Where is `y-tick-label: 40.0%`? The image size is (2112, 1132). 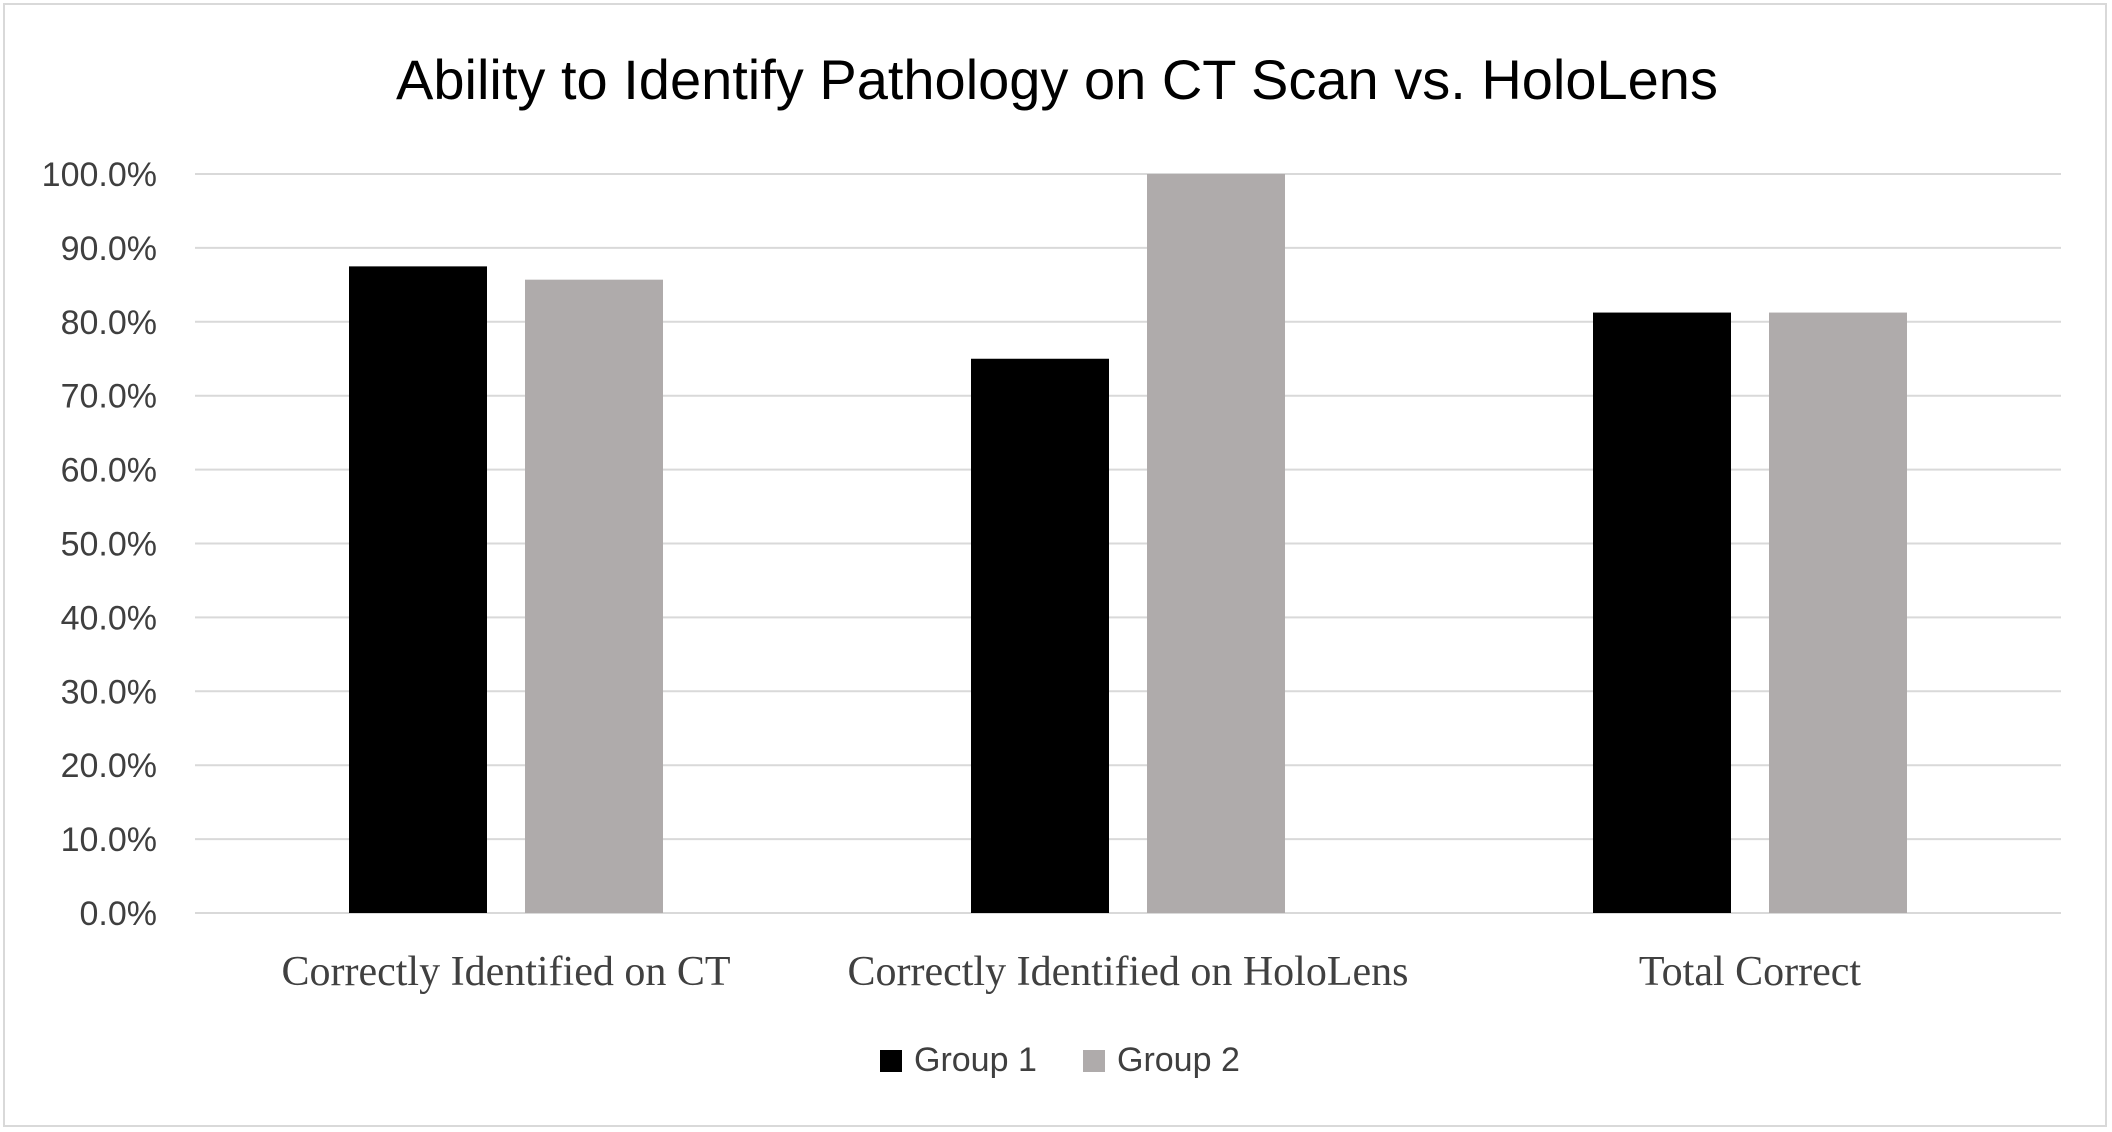
y-tick-label: 40.0% is located at coordinates (109, 618).